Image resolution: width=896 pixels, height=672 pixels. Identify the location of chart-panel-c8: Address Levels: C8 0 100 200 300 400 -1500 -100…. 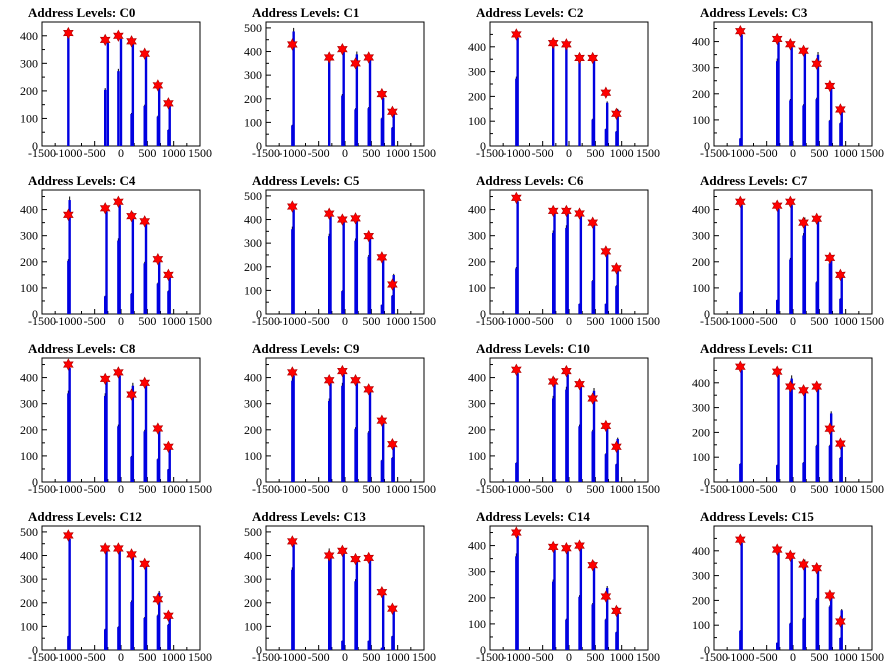
(112, 420).